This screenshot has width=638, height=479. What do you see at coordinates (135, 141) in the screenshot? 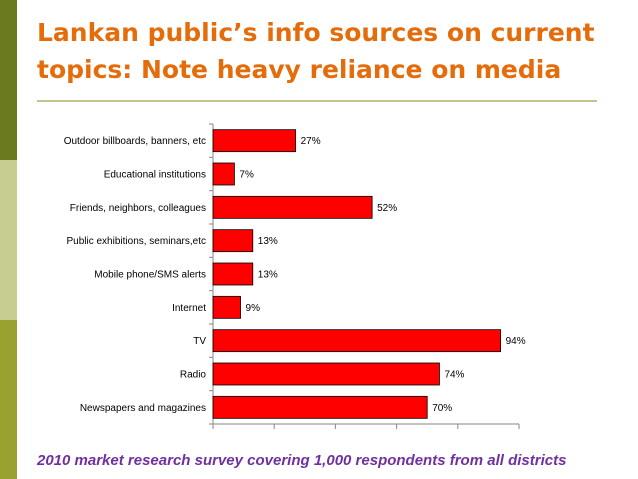
I see `category-label: Outdoor billboards, banners, etc` at bounding box center [135, 141].